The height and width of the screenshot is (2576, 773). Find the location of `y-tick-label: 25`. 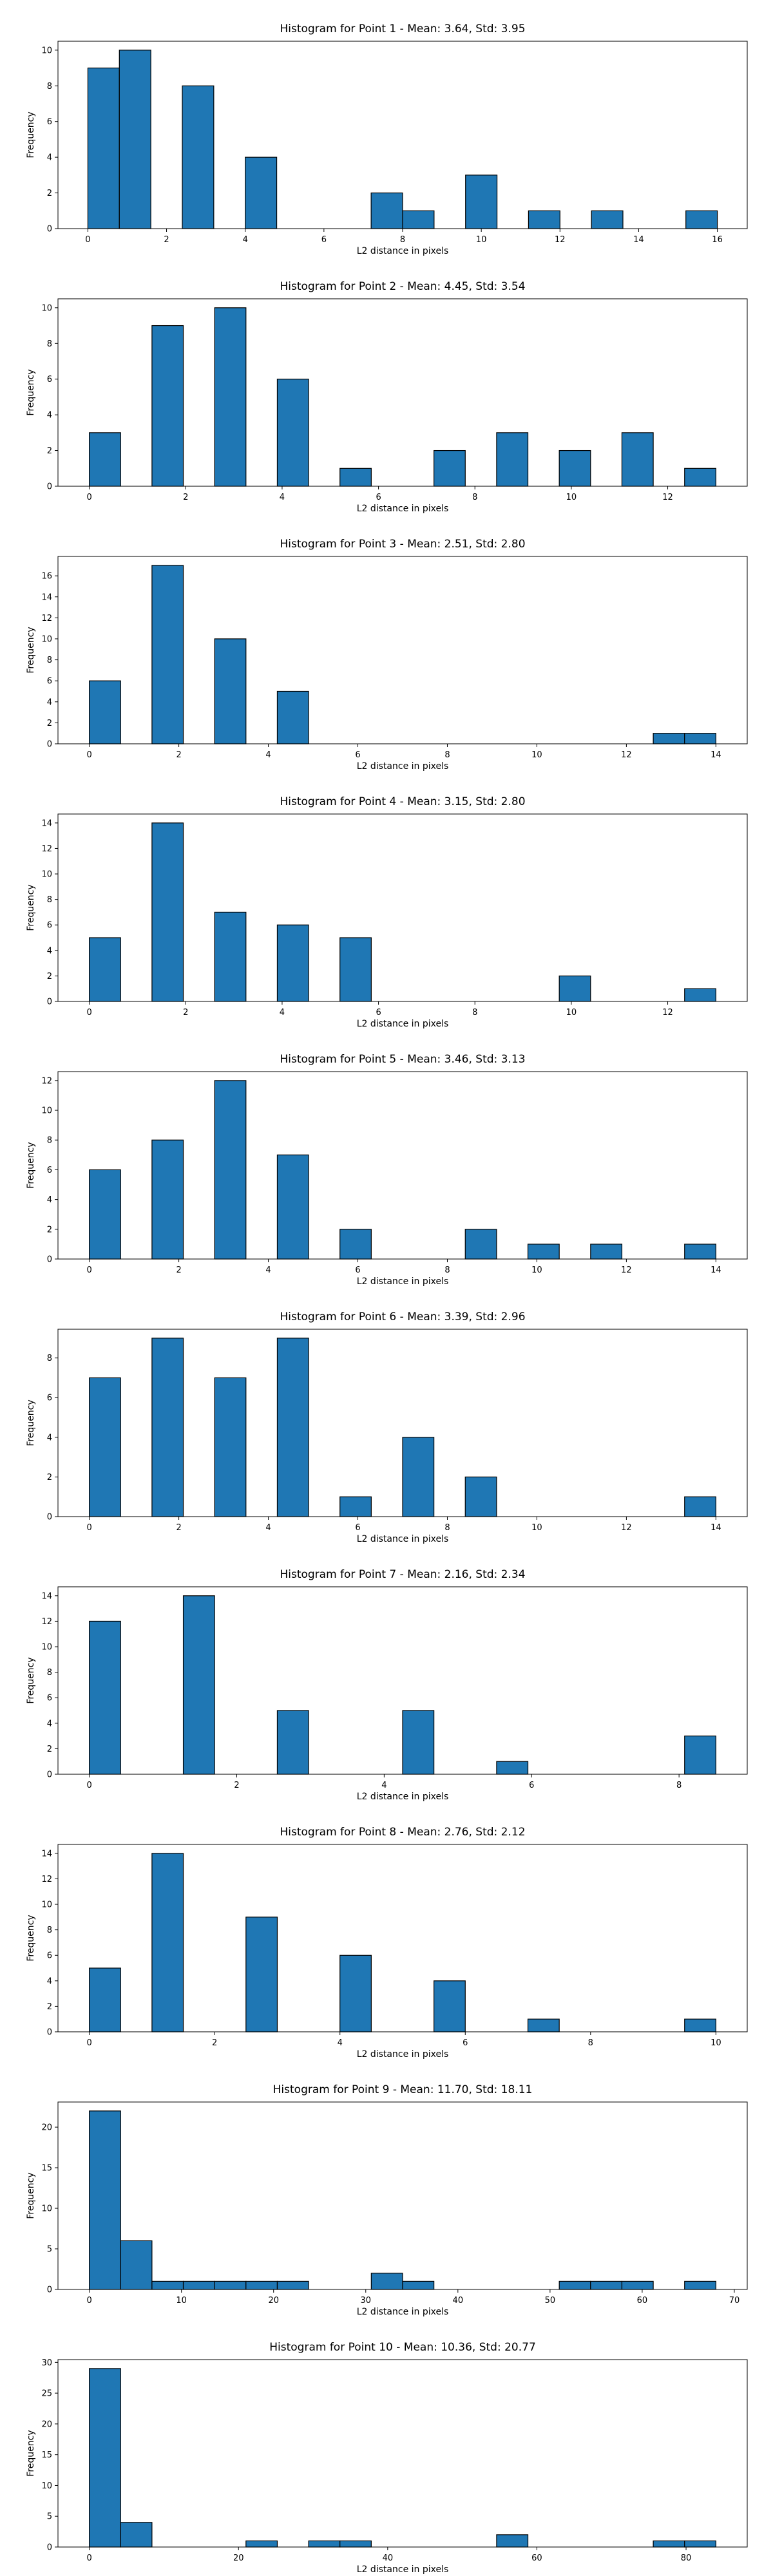

y-tick-label: 25 is located at coordinates (46, 2394).